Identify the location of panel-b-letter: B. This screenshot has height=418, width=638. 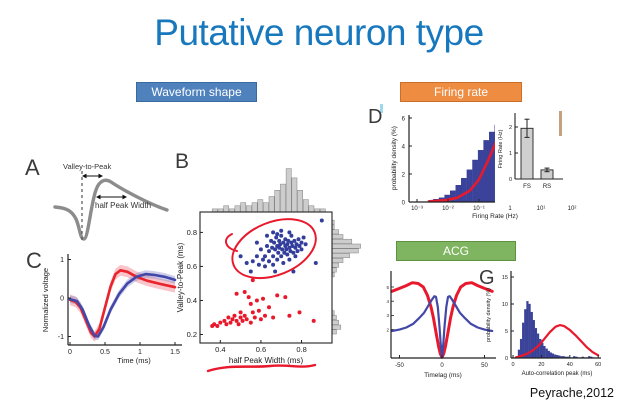
(182, 161).